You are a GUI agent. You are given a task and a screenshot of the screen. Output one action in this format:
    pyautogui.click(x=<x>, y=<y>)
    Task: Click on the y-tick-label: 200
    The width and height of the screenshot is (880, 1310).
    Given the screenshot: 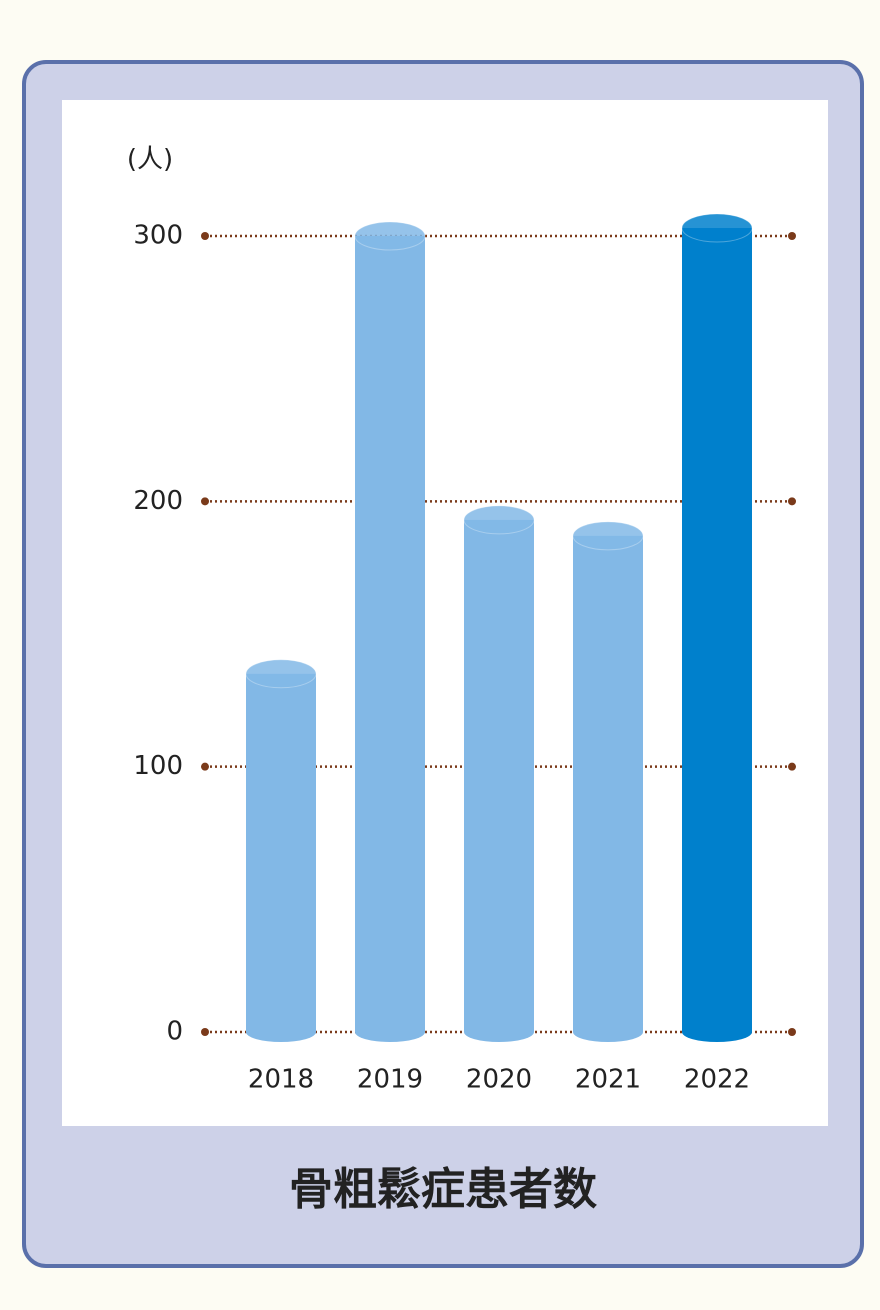 What is the action you would take?
    pyautogui.click(x=158, y=501)
    